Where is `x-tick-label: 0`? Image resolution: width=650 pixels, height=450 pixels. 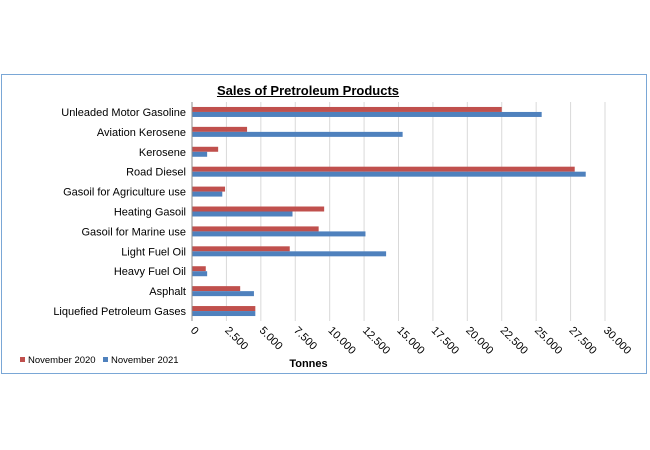
x-tick-label: 0 is located at coordinates (194, 331).